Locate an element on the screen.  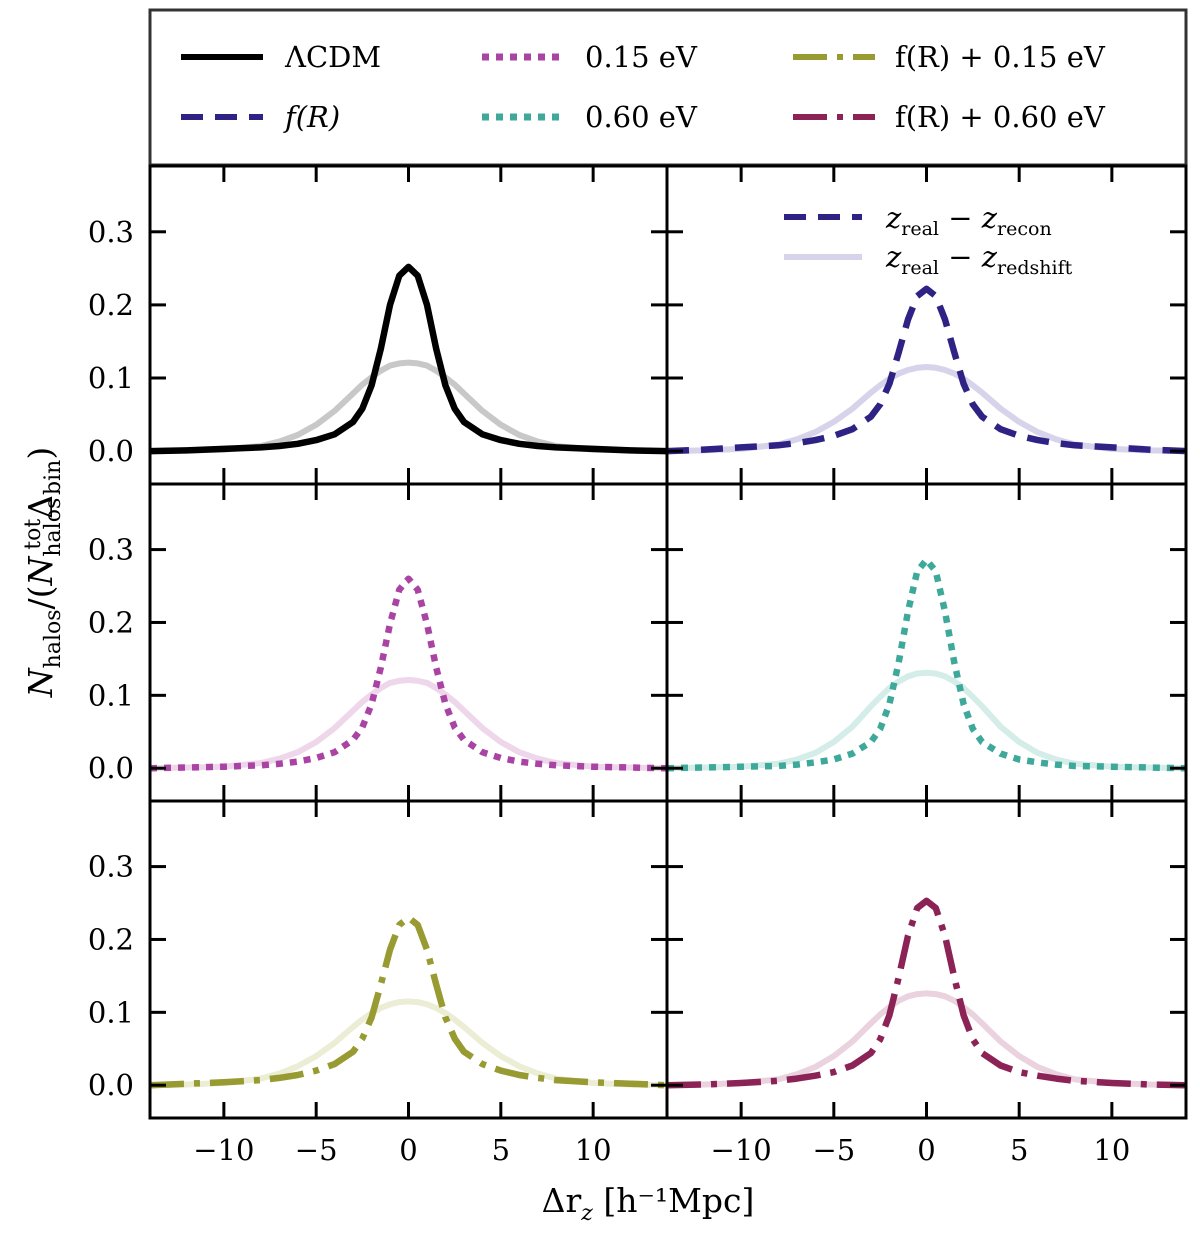
legend-entry-fr: f(R) is located at coordinates (260, 117).